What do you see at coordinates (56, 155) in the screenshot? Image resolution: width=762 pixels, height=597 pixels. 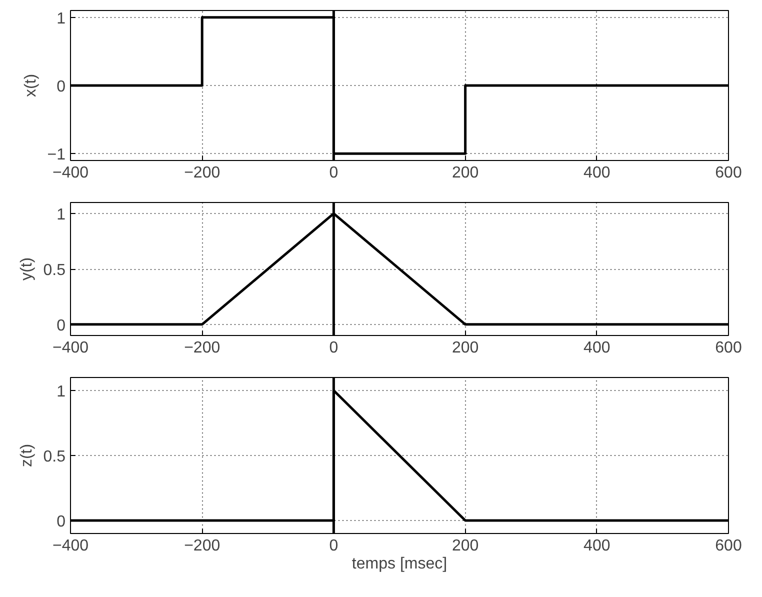 I see `y-tick-label: −1` at bounding box center [56, 155].